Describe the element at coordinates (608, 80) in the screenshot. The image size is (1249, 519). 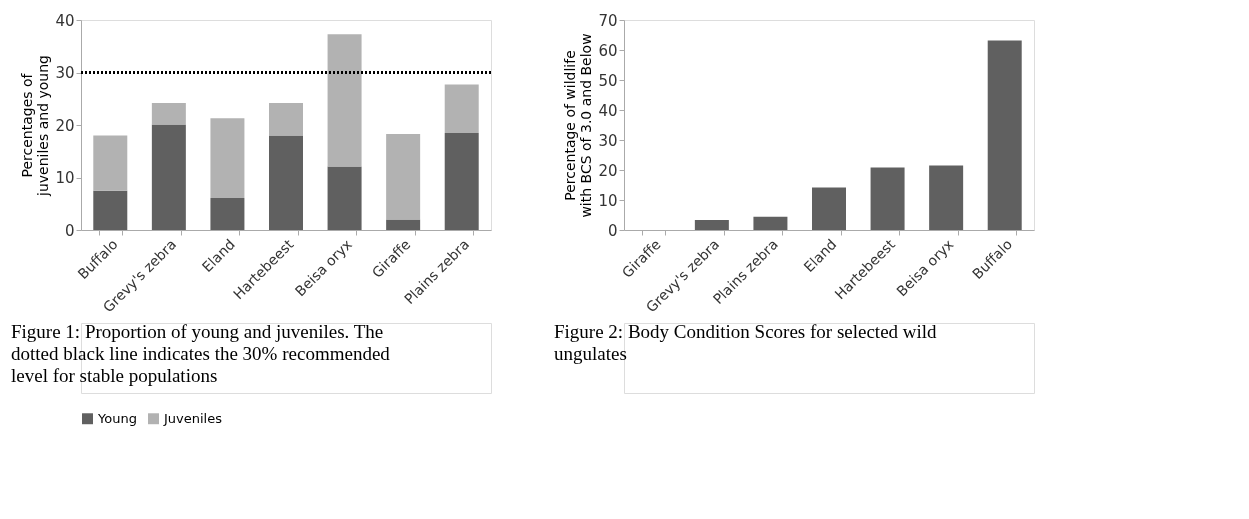
I see `y-tick-label: 50` at that location.